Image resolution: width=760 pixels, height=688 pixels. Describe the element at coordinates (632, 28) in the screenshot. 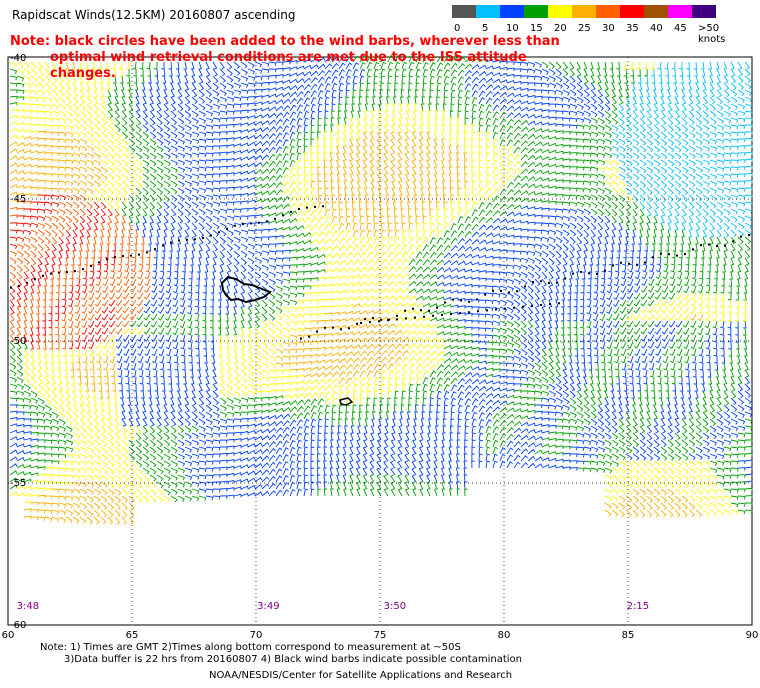

I see `legend-label: 35` at that location.